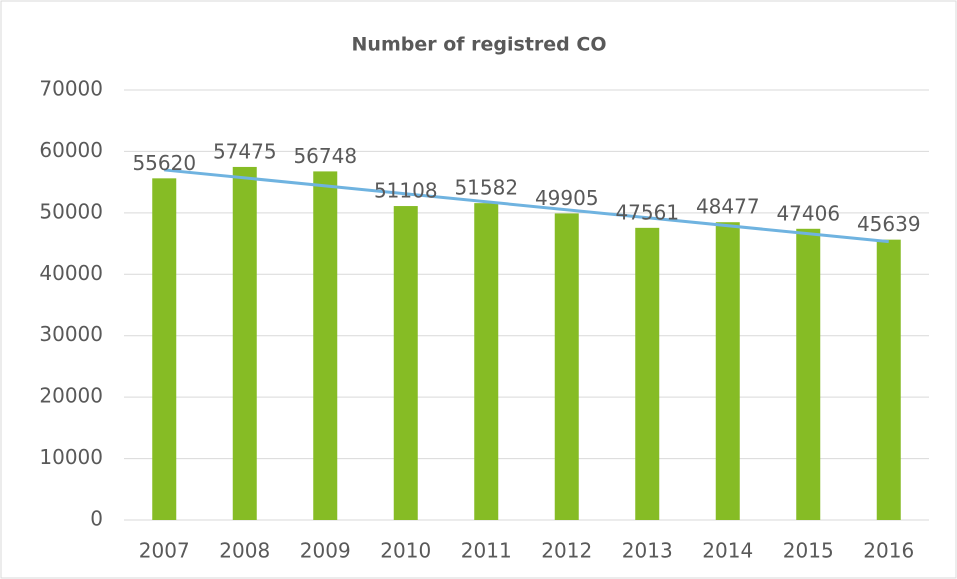 The width and height of the screenshot is (957, 579). Describe the element at coordinates (405, 551) in the screenshot. I see `x-tick-label: 2010` at that location.